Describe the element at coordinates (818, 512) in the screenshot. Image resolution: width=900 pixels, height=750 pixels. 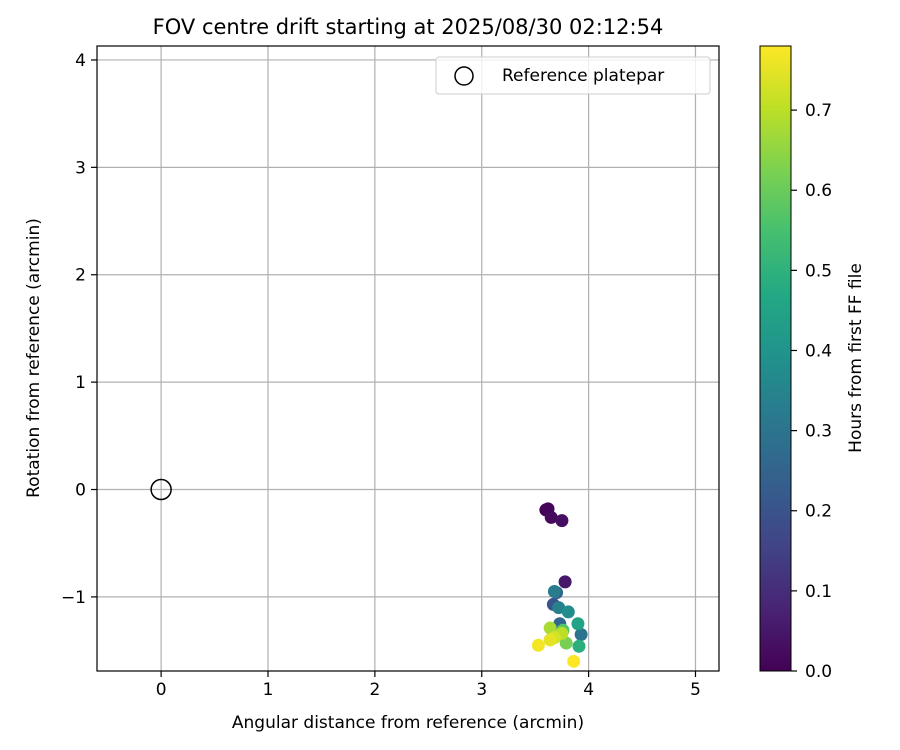
I see `colorbar-tick-label: 0.2` at that location.